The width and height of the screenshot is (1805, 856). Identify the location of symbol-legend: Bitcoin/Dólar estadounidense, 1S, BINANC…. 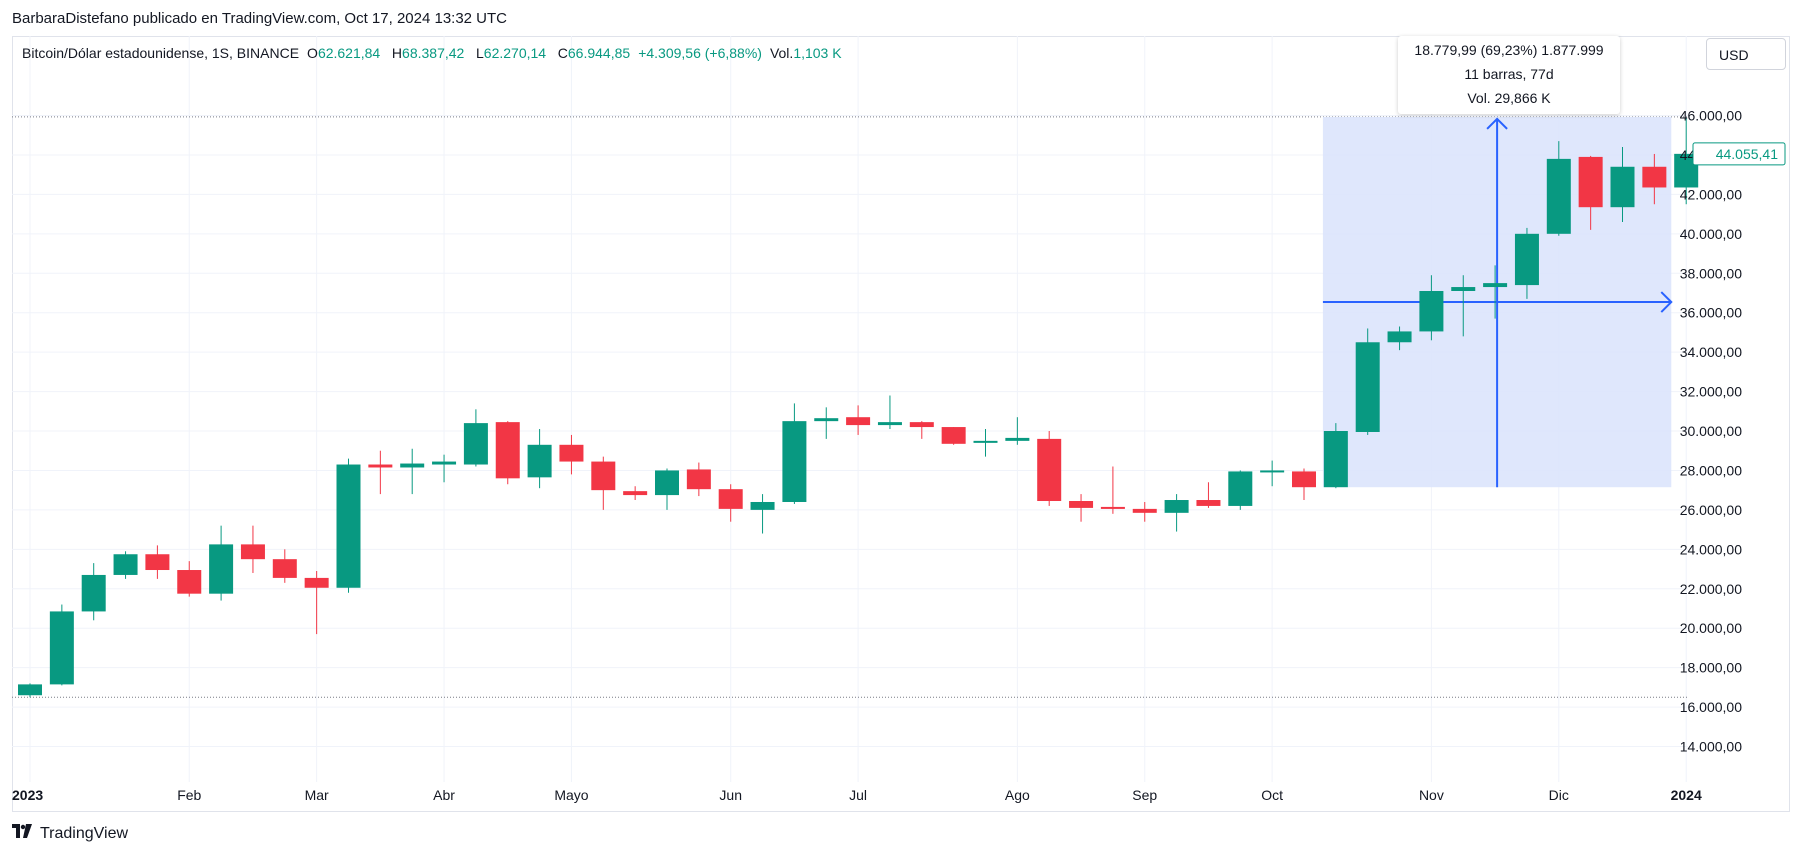
(432, 53).